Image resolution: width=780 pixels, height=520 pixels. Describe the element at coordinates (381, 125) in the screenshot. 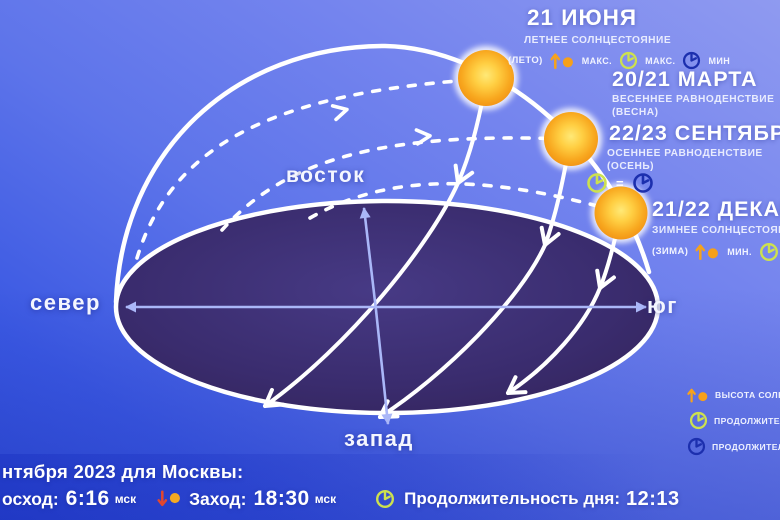

I see `dashed-path-arrowheads` at that location.